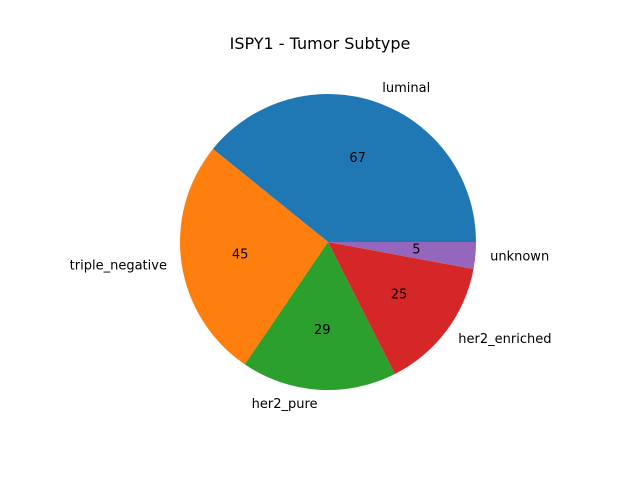 The image size is (640, 480). I want to click on pie-slice-unknown, so click(402, 256).